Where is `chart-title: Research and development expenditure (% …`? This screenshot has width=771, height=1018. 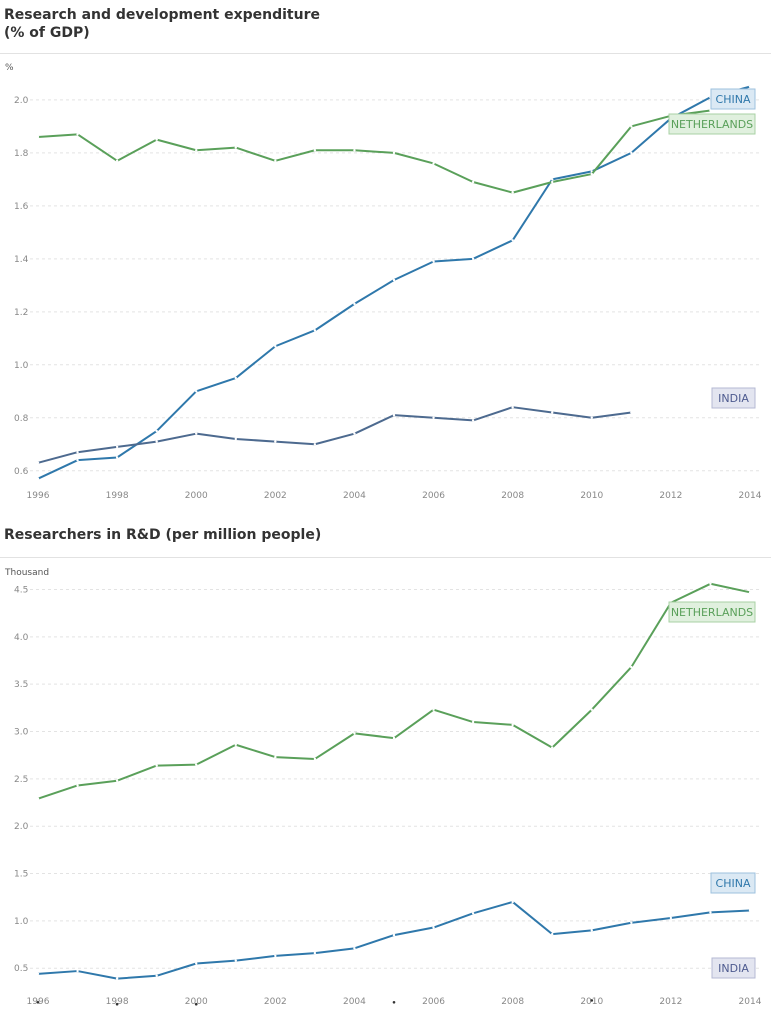 chart-title: Research and development expenditure (% … is located at coordinates (162, 24).